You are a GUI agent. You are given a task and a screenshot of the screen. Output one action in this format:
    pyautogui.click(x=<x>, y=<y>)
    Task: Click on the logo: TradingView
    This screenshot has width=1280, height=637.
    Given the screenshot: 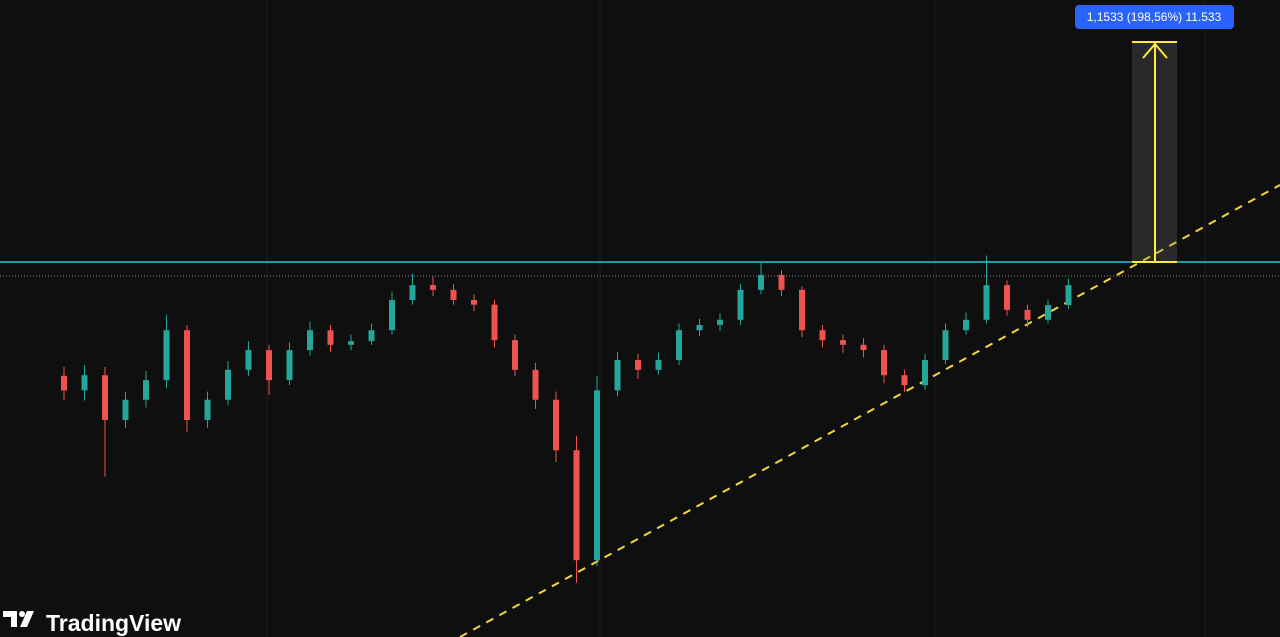 What is the action you would take?
    pyautogui.click(x=92, y=623)
    